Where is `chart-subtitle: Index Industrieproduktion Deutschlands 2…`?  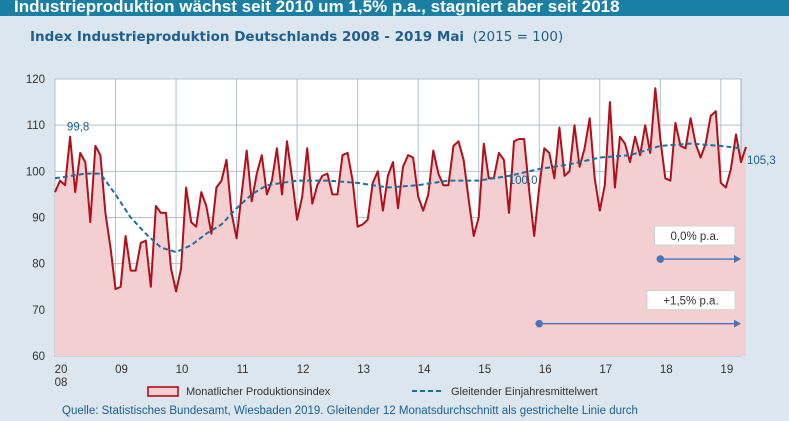 chart-subtitle: Index Industrieproduktion Deutschlands 2… is located at coordinates (296, 37).